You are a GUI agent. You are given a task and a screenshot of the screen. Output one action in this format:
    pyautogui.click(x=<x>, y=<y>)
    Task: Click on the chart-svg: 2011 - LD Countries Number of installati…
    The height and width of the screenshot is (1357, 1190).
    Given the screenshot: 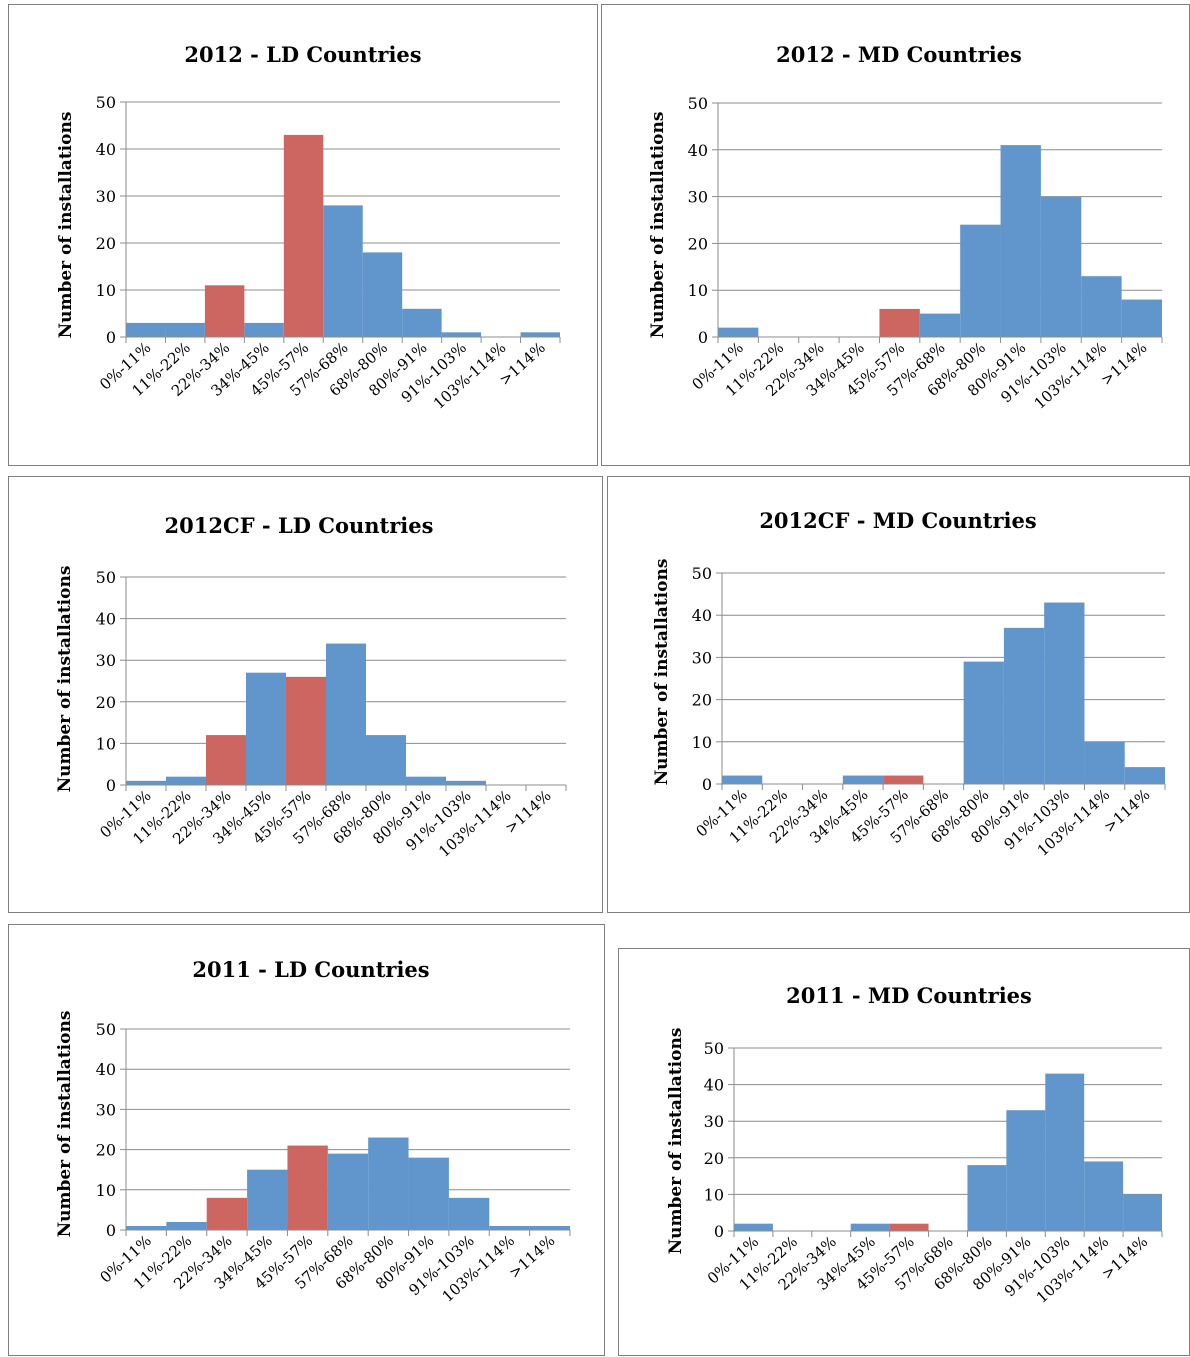 What is the action you would take?
    pyautogui.click(x=313, y=1131)
    